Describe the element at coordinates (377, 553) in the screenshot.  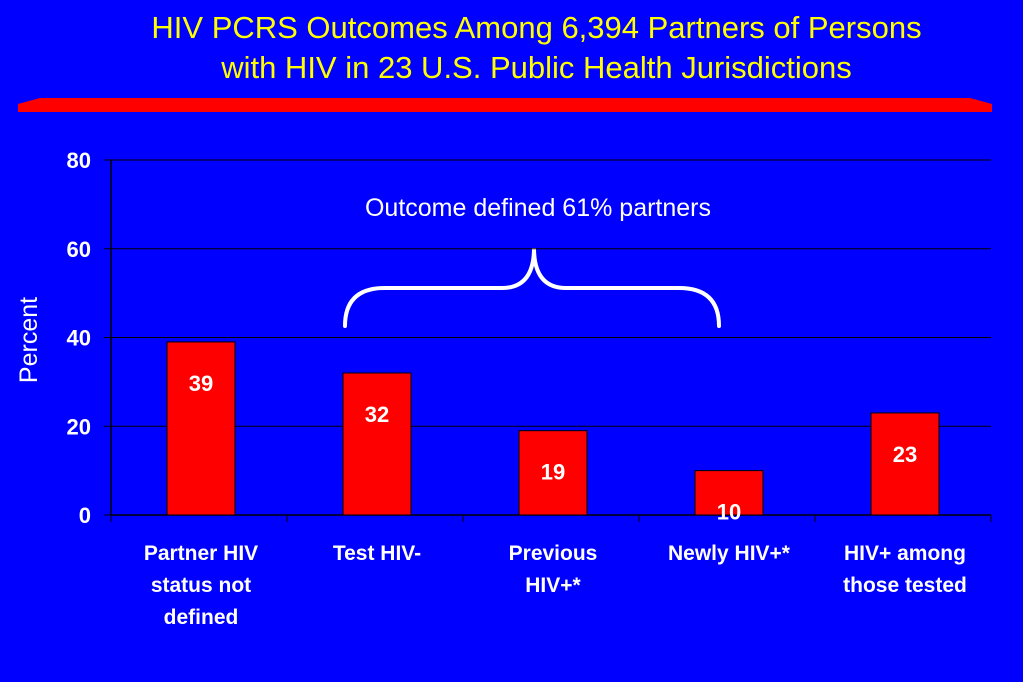
I see `x-category-label: Test HIV-` at that location.